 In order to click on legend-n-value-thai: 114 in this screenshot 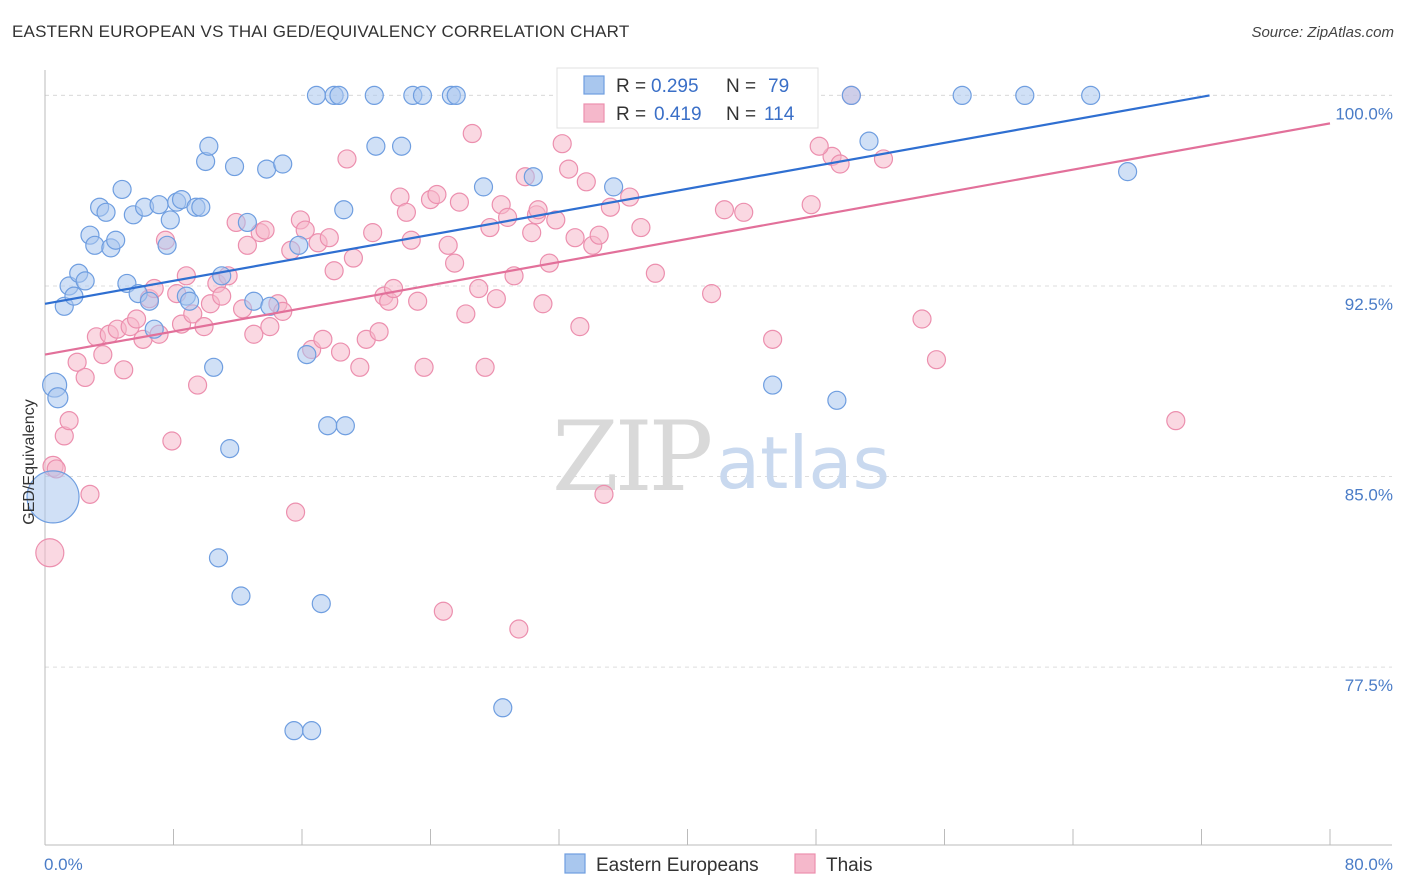, I will do `click(779, 114)`.